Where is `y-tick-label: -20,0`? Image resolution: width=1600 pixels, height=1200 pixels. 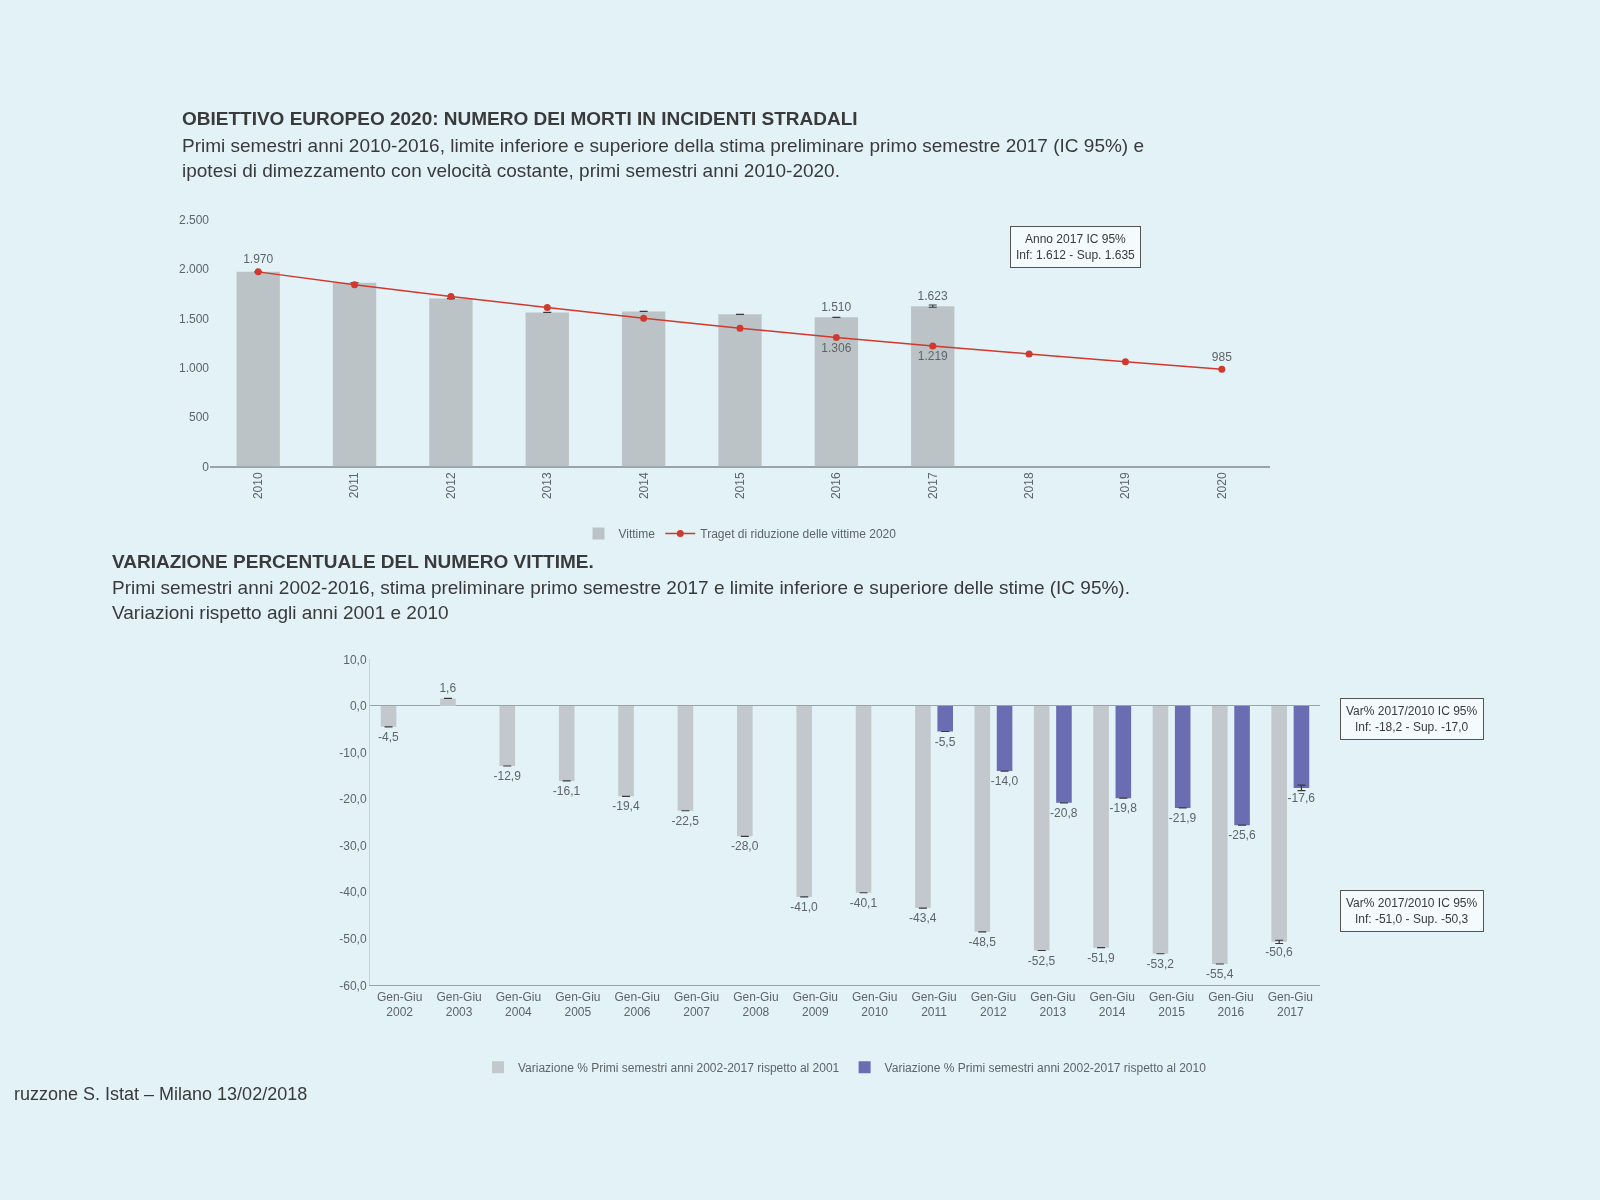
y-tick-label: -20,0 is located at coordinates (353, 799).